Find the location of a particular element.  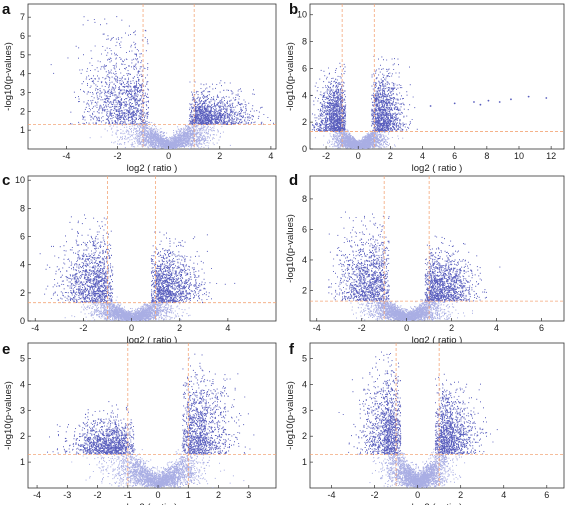

panel-letter: d is located at coordinates (293, 180).